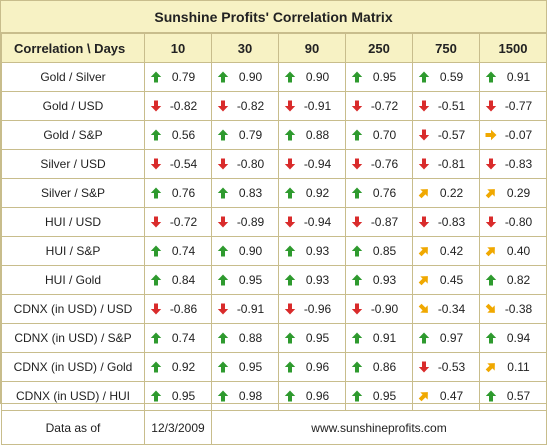 This screenshot has width=547, height=445. I want to click on matrix-row: Gold / Silver 0.79 0.90 0.90 0.95 0.59 0.91, so click(274, 77).